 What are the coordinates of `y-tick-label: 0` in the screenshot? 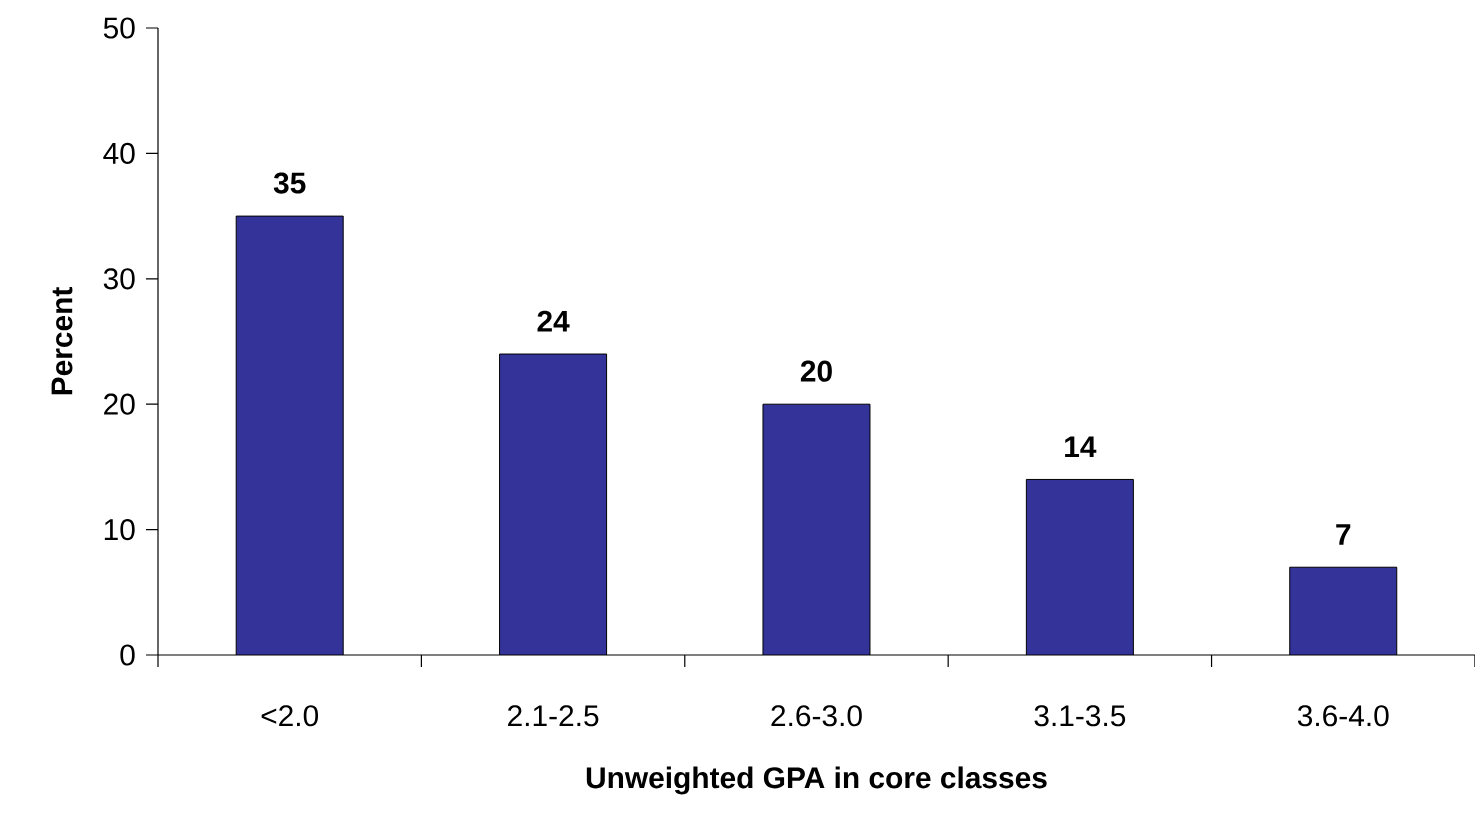 It's located at (127, 655).